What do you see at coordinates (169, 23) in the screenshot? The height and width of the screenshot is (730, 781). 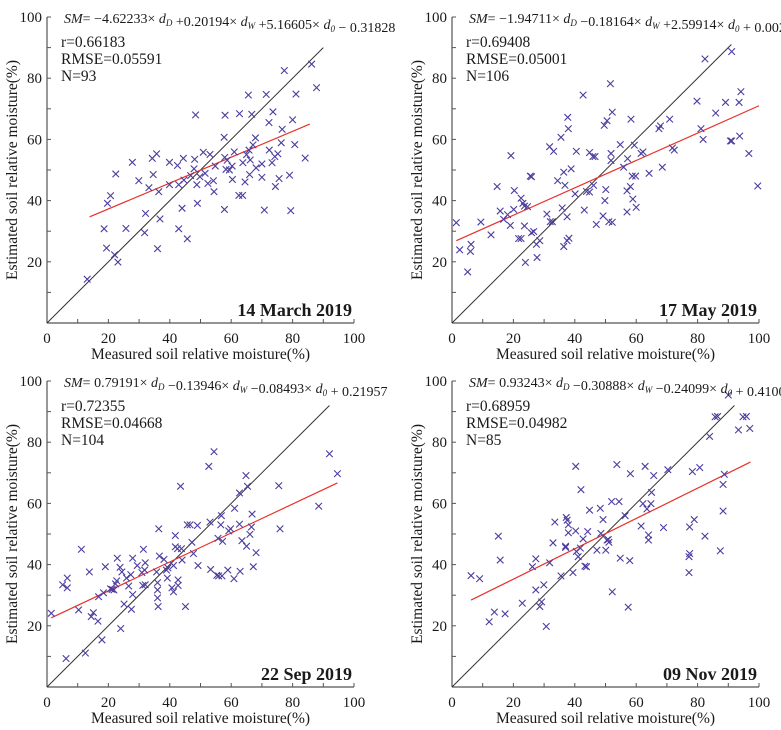 I see `equation-subscript: D` at bounding box center [169, 23].